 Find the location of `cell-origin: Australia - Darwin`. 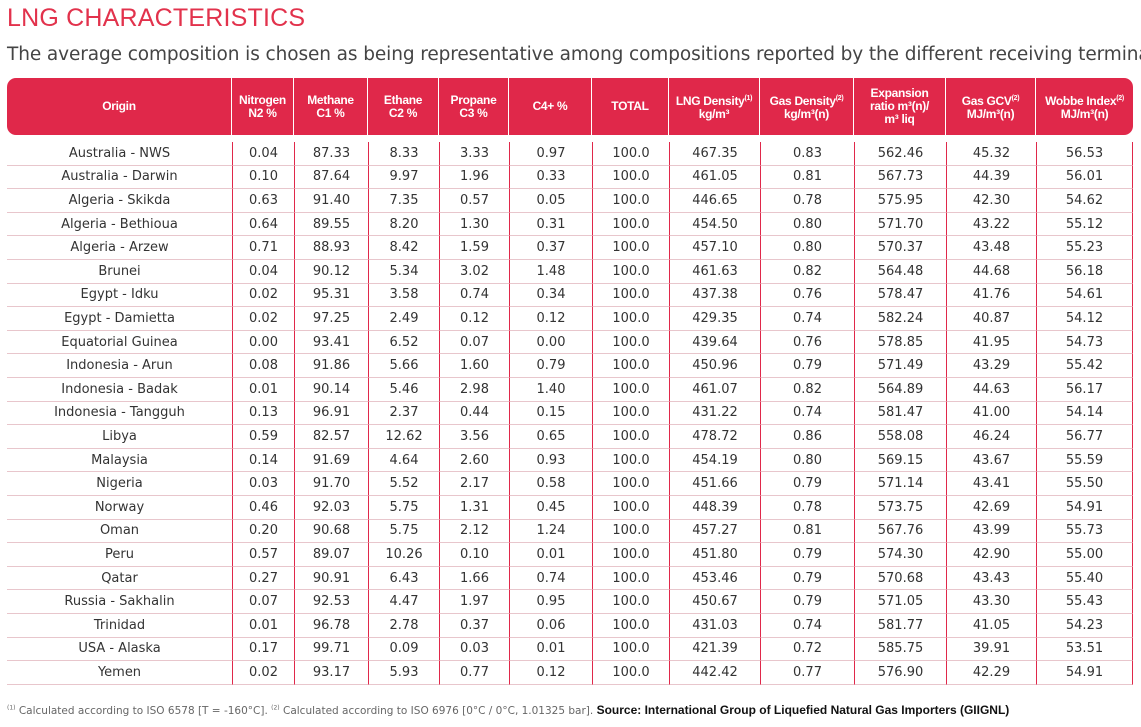

cell-origin: Australia - Darwin is located at coordinates (119, 178).